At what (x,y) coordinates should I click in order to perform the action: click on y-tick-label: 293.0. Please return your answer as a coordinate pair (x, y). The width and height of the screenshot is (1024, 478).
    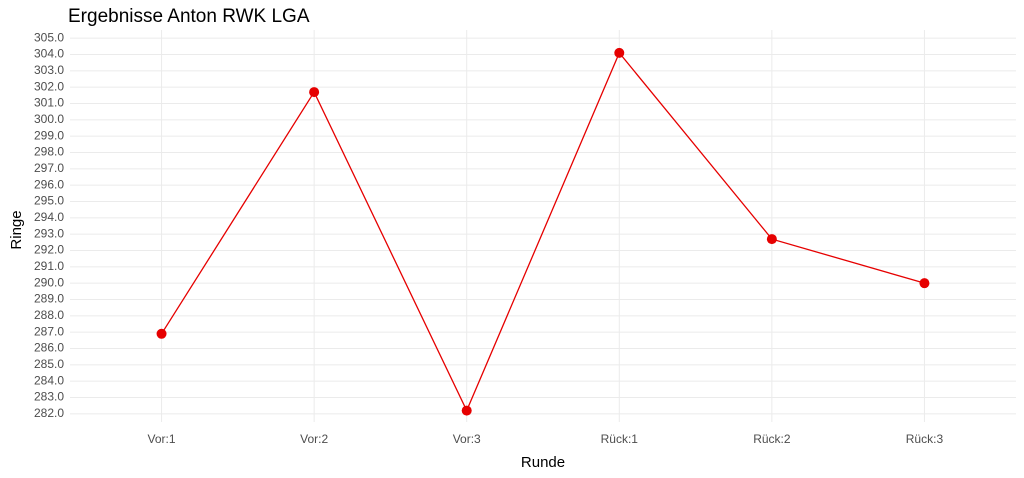
    Looking at the image, I should click on (49, 233).